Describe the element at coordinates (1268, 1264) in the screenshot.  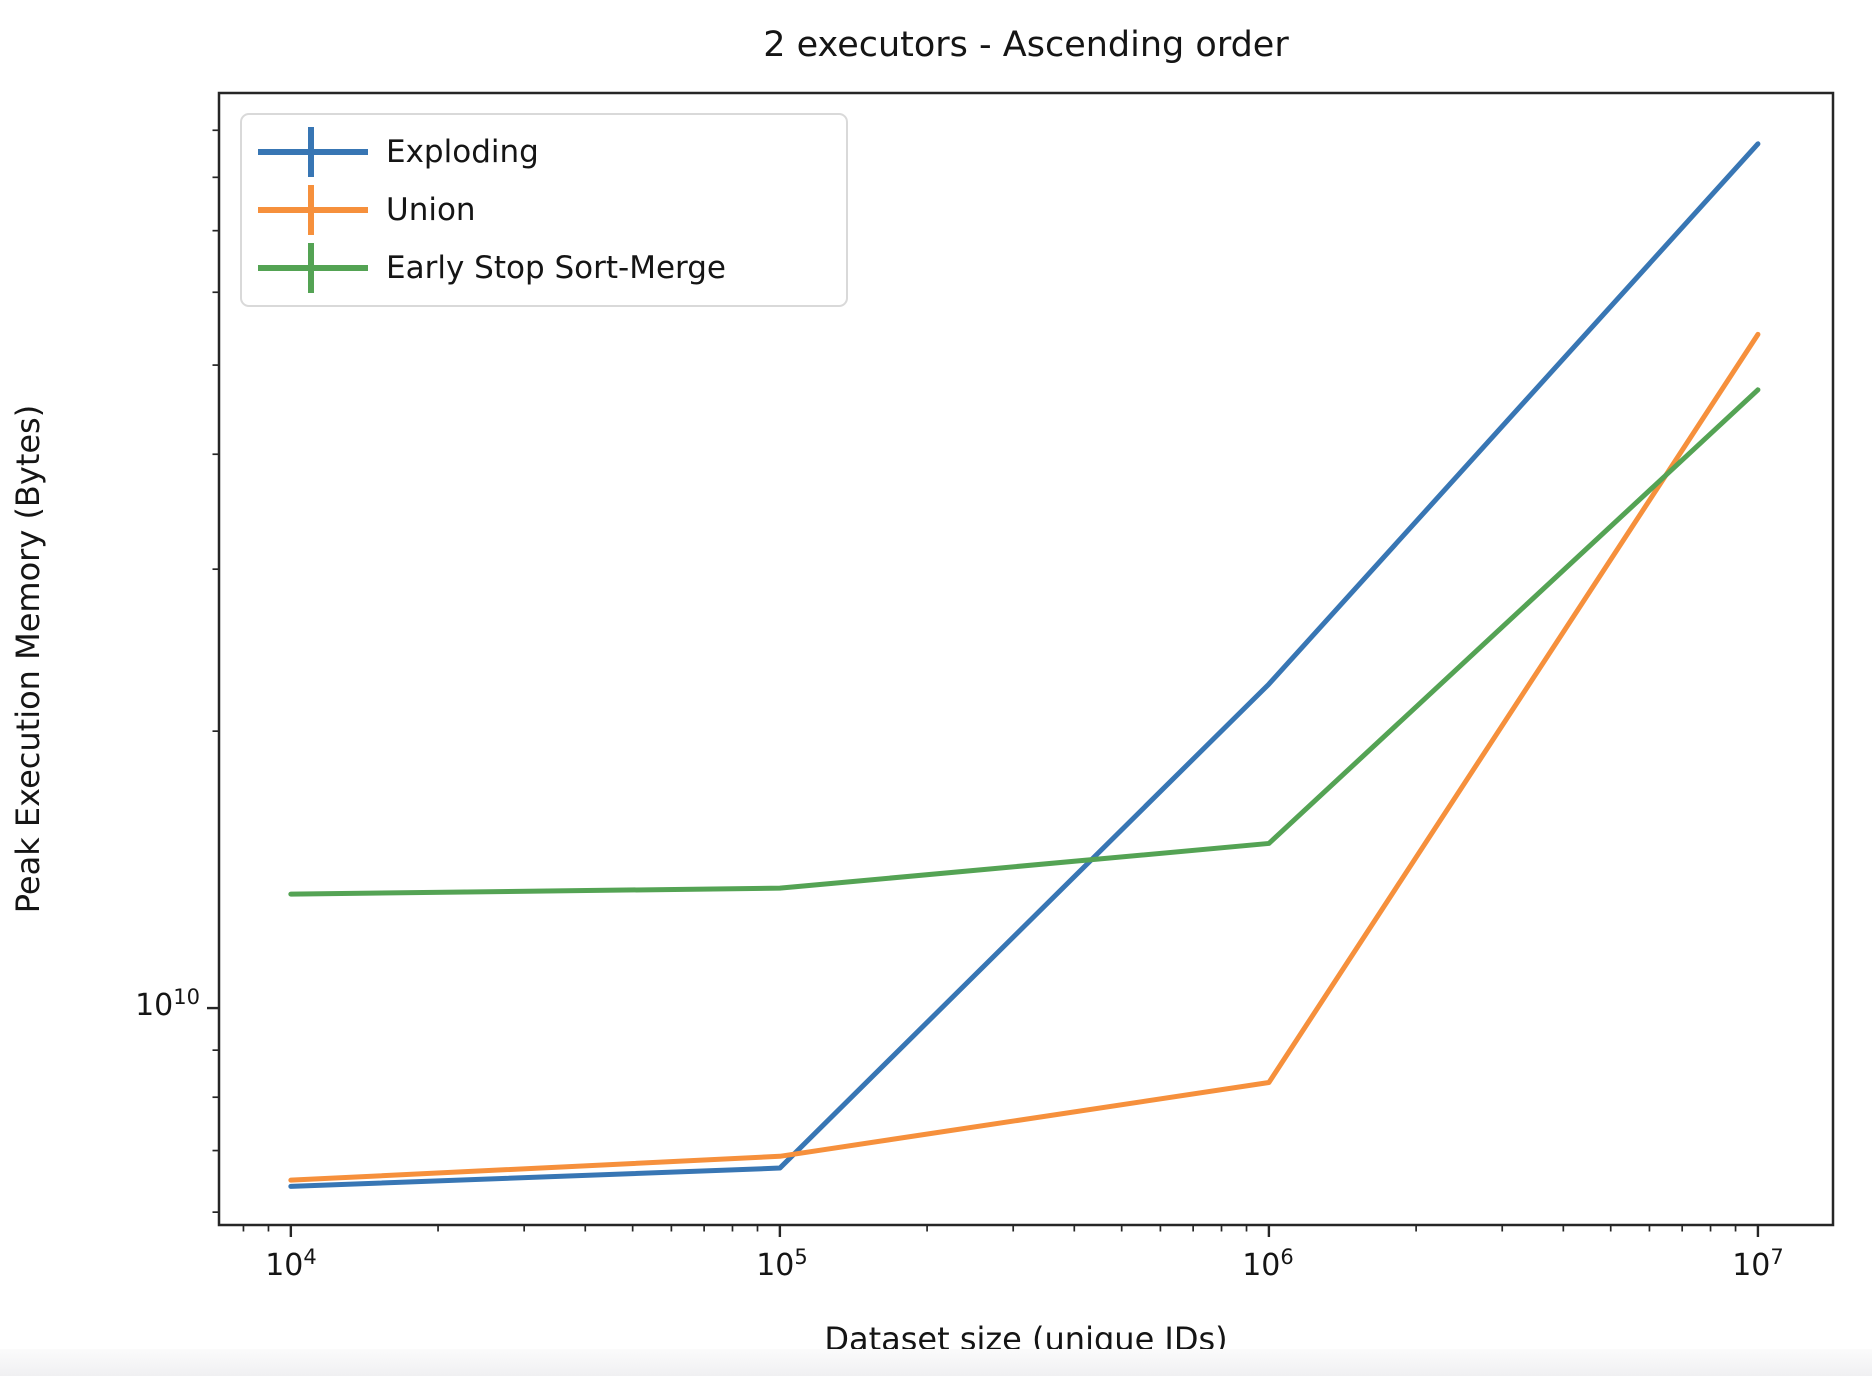
I see `x-tick-label: 106` at that location.